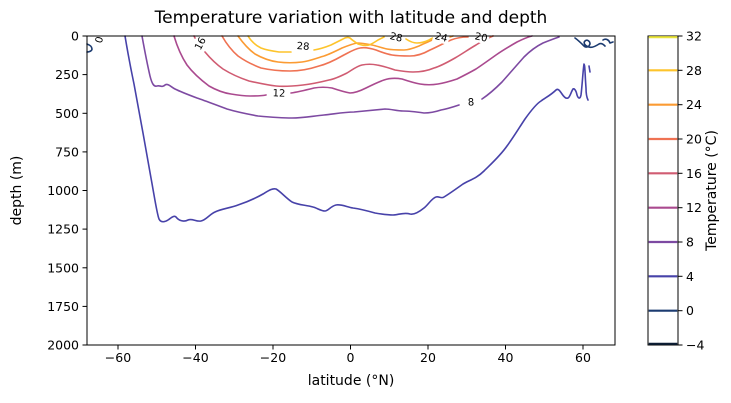 The height and width of the screenshot is (403, 731). Describe the element at coordinates (348, 367) in the screenshot. I see `x-axis: −60 −40 −20 0 20 40 60 latitude (°N)` at that location.